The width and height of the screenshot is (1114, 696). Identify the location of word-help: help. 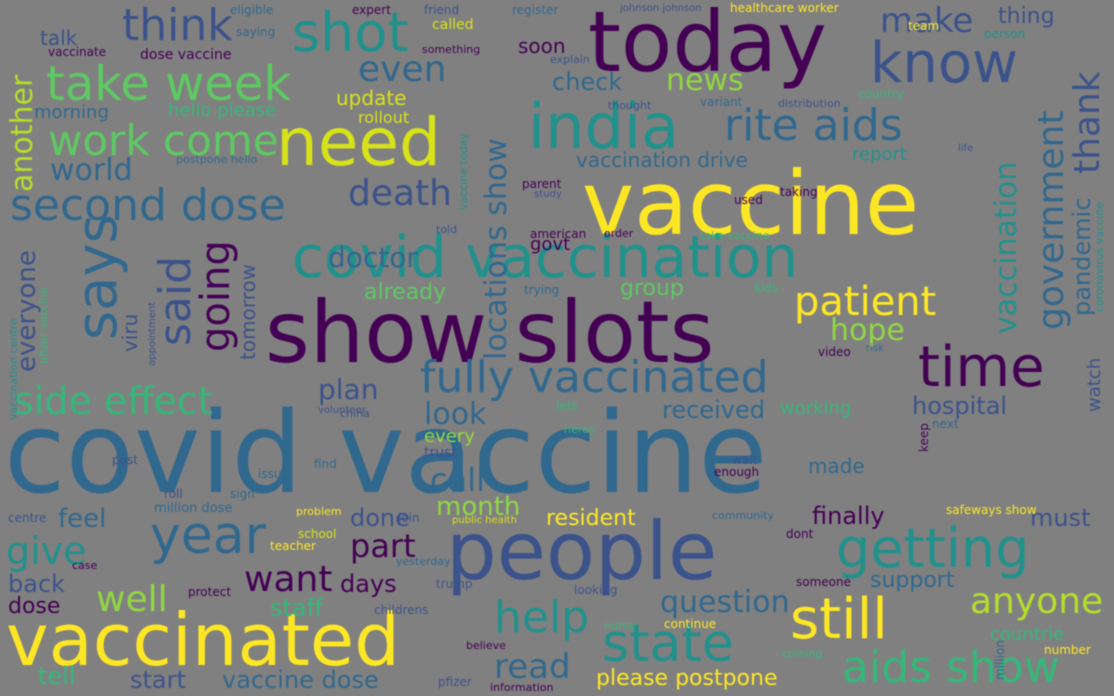
(542, 617).